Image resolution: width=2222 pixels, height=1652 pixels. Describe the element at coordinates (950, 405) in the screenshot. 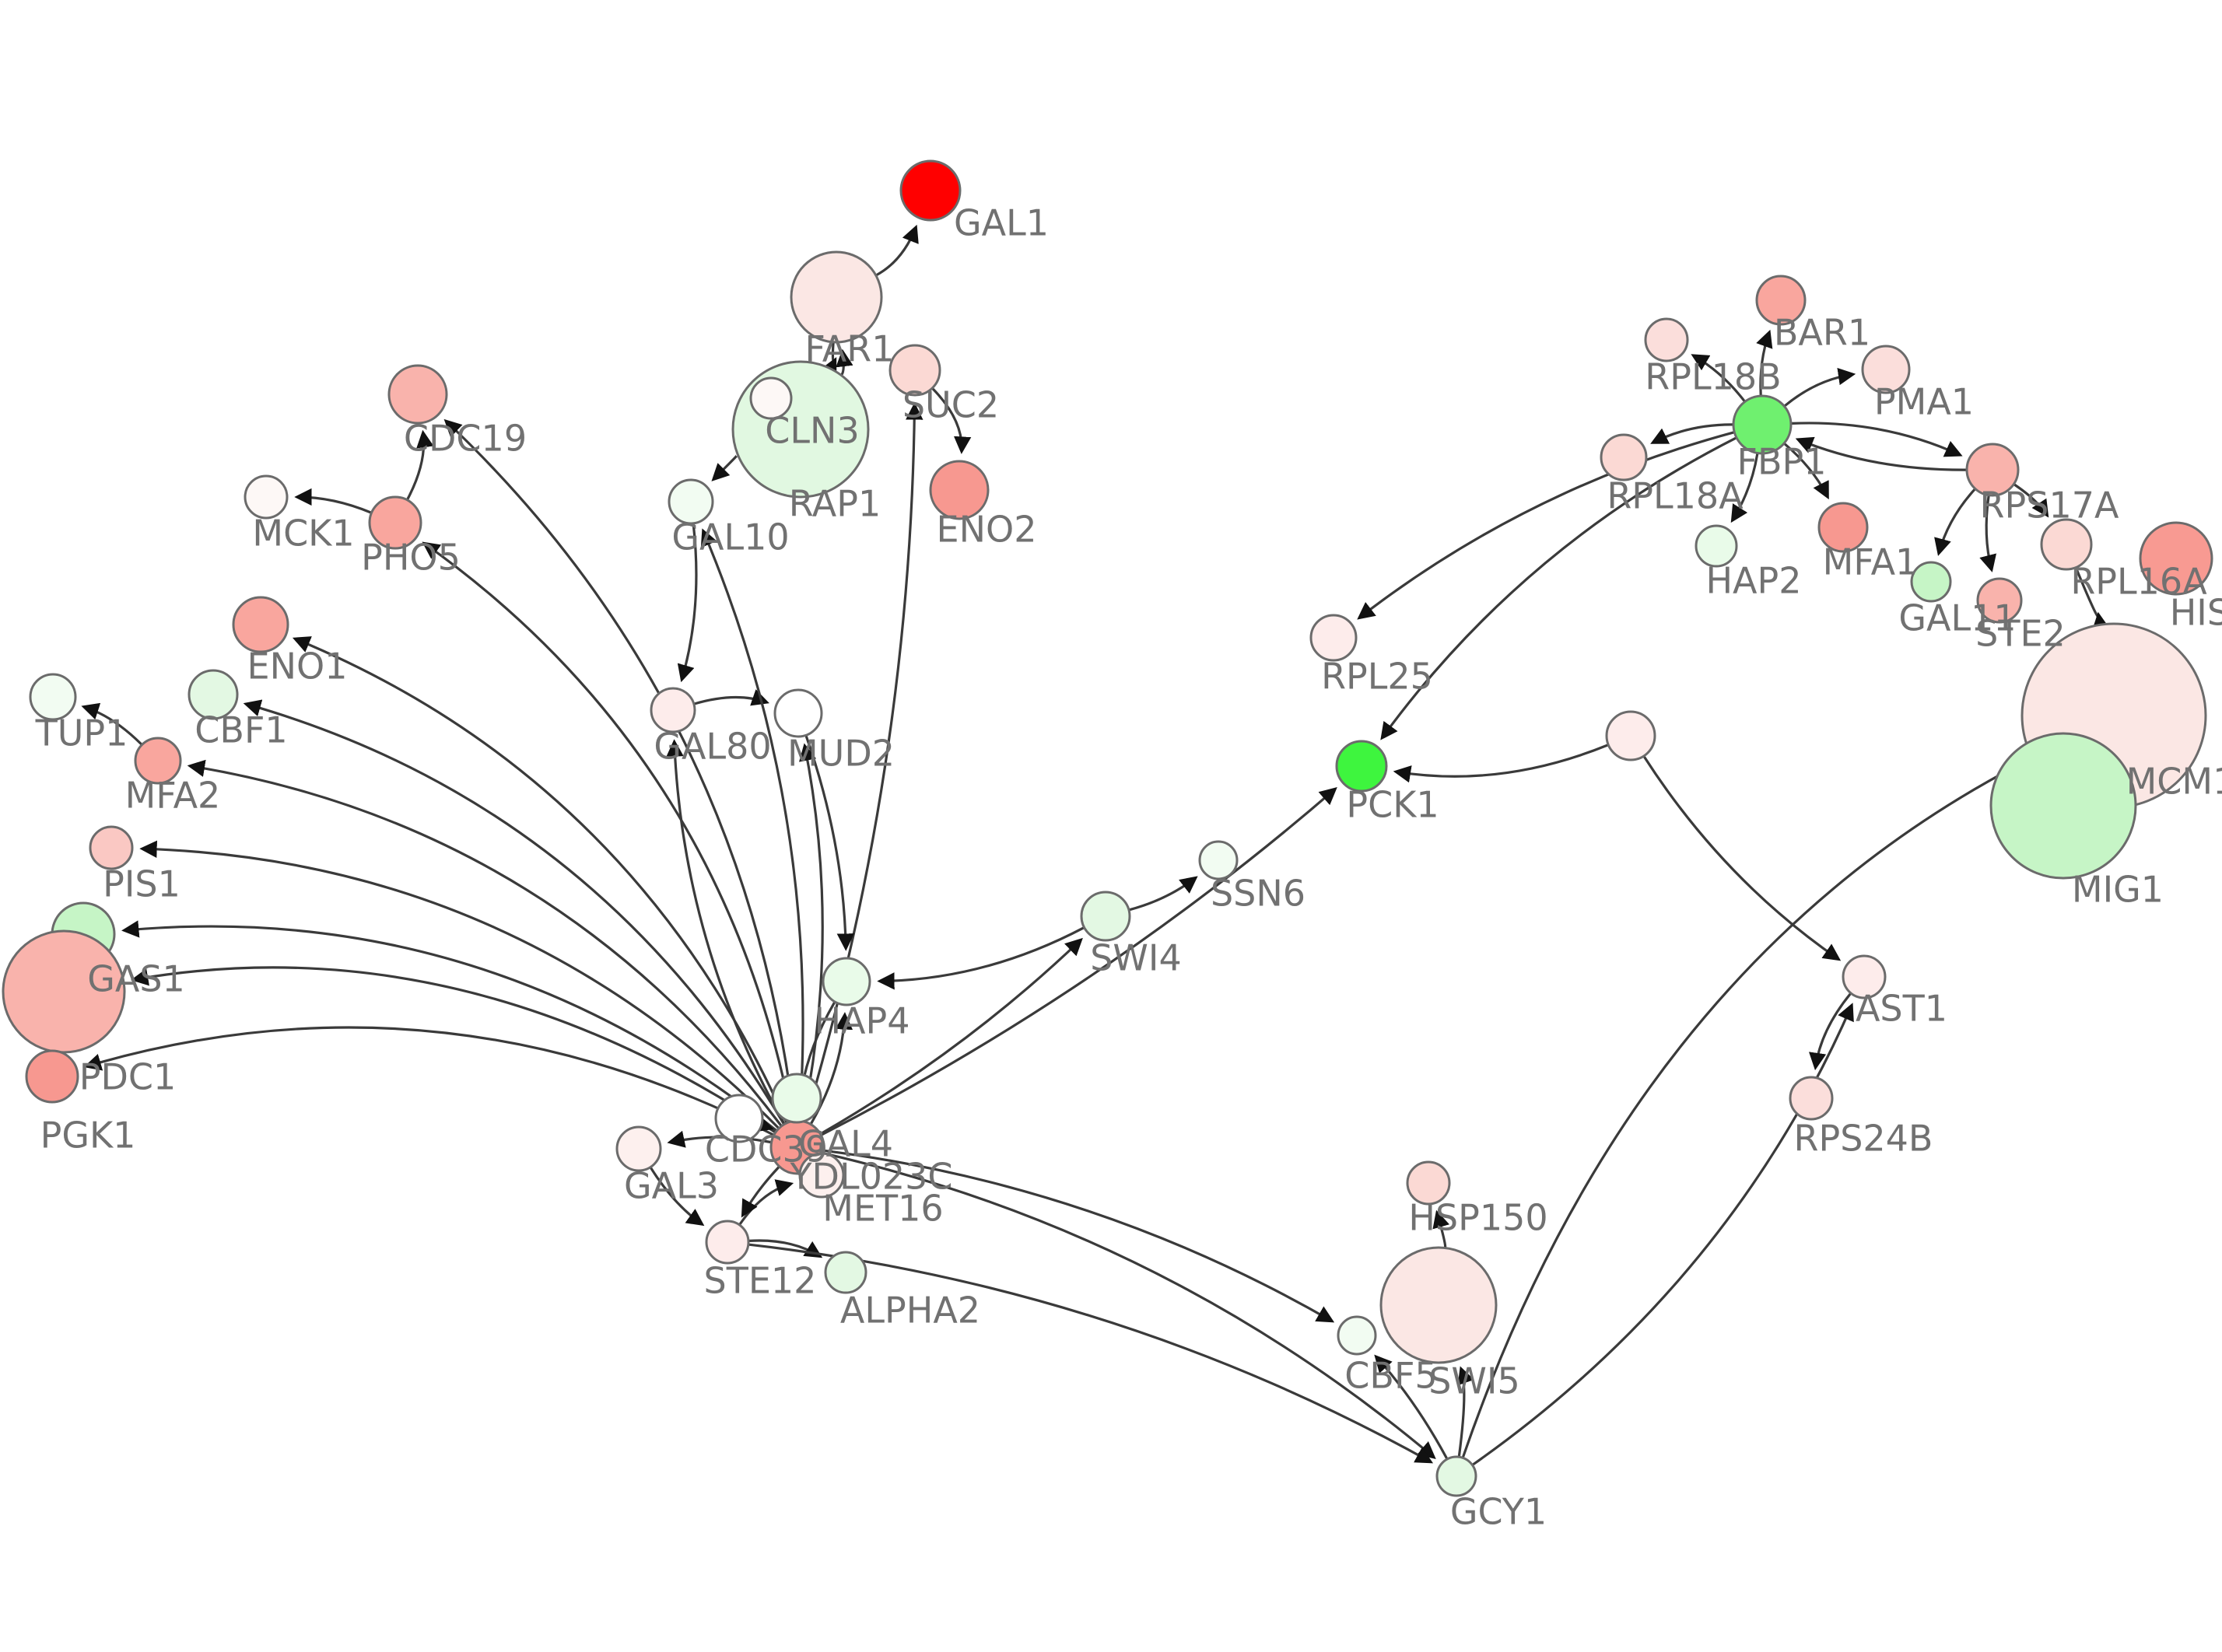

I see `gene-node-label: SUC2` at that location.